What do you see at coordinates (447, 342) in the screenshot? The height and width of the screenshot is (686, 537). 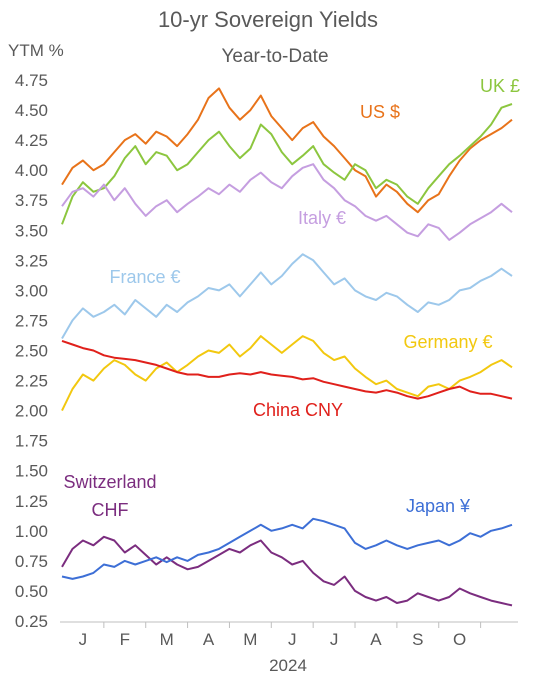 I see `series-label: Germany €` at bounding box center [447, 342].